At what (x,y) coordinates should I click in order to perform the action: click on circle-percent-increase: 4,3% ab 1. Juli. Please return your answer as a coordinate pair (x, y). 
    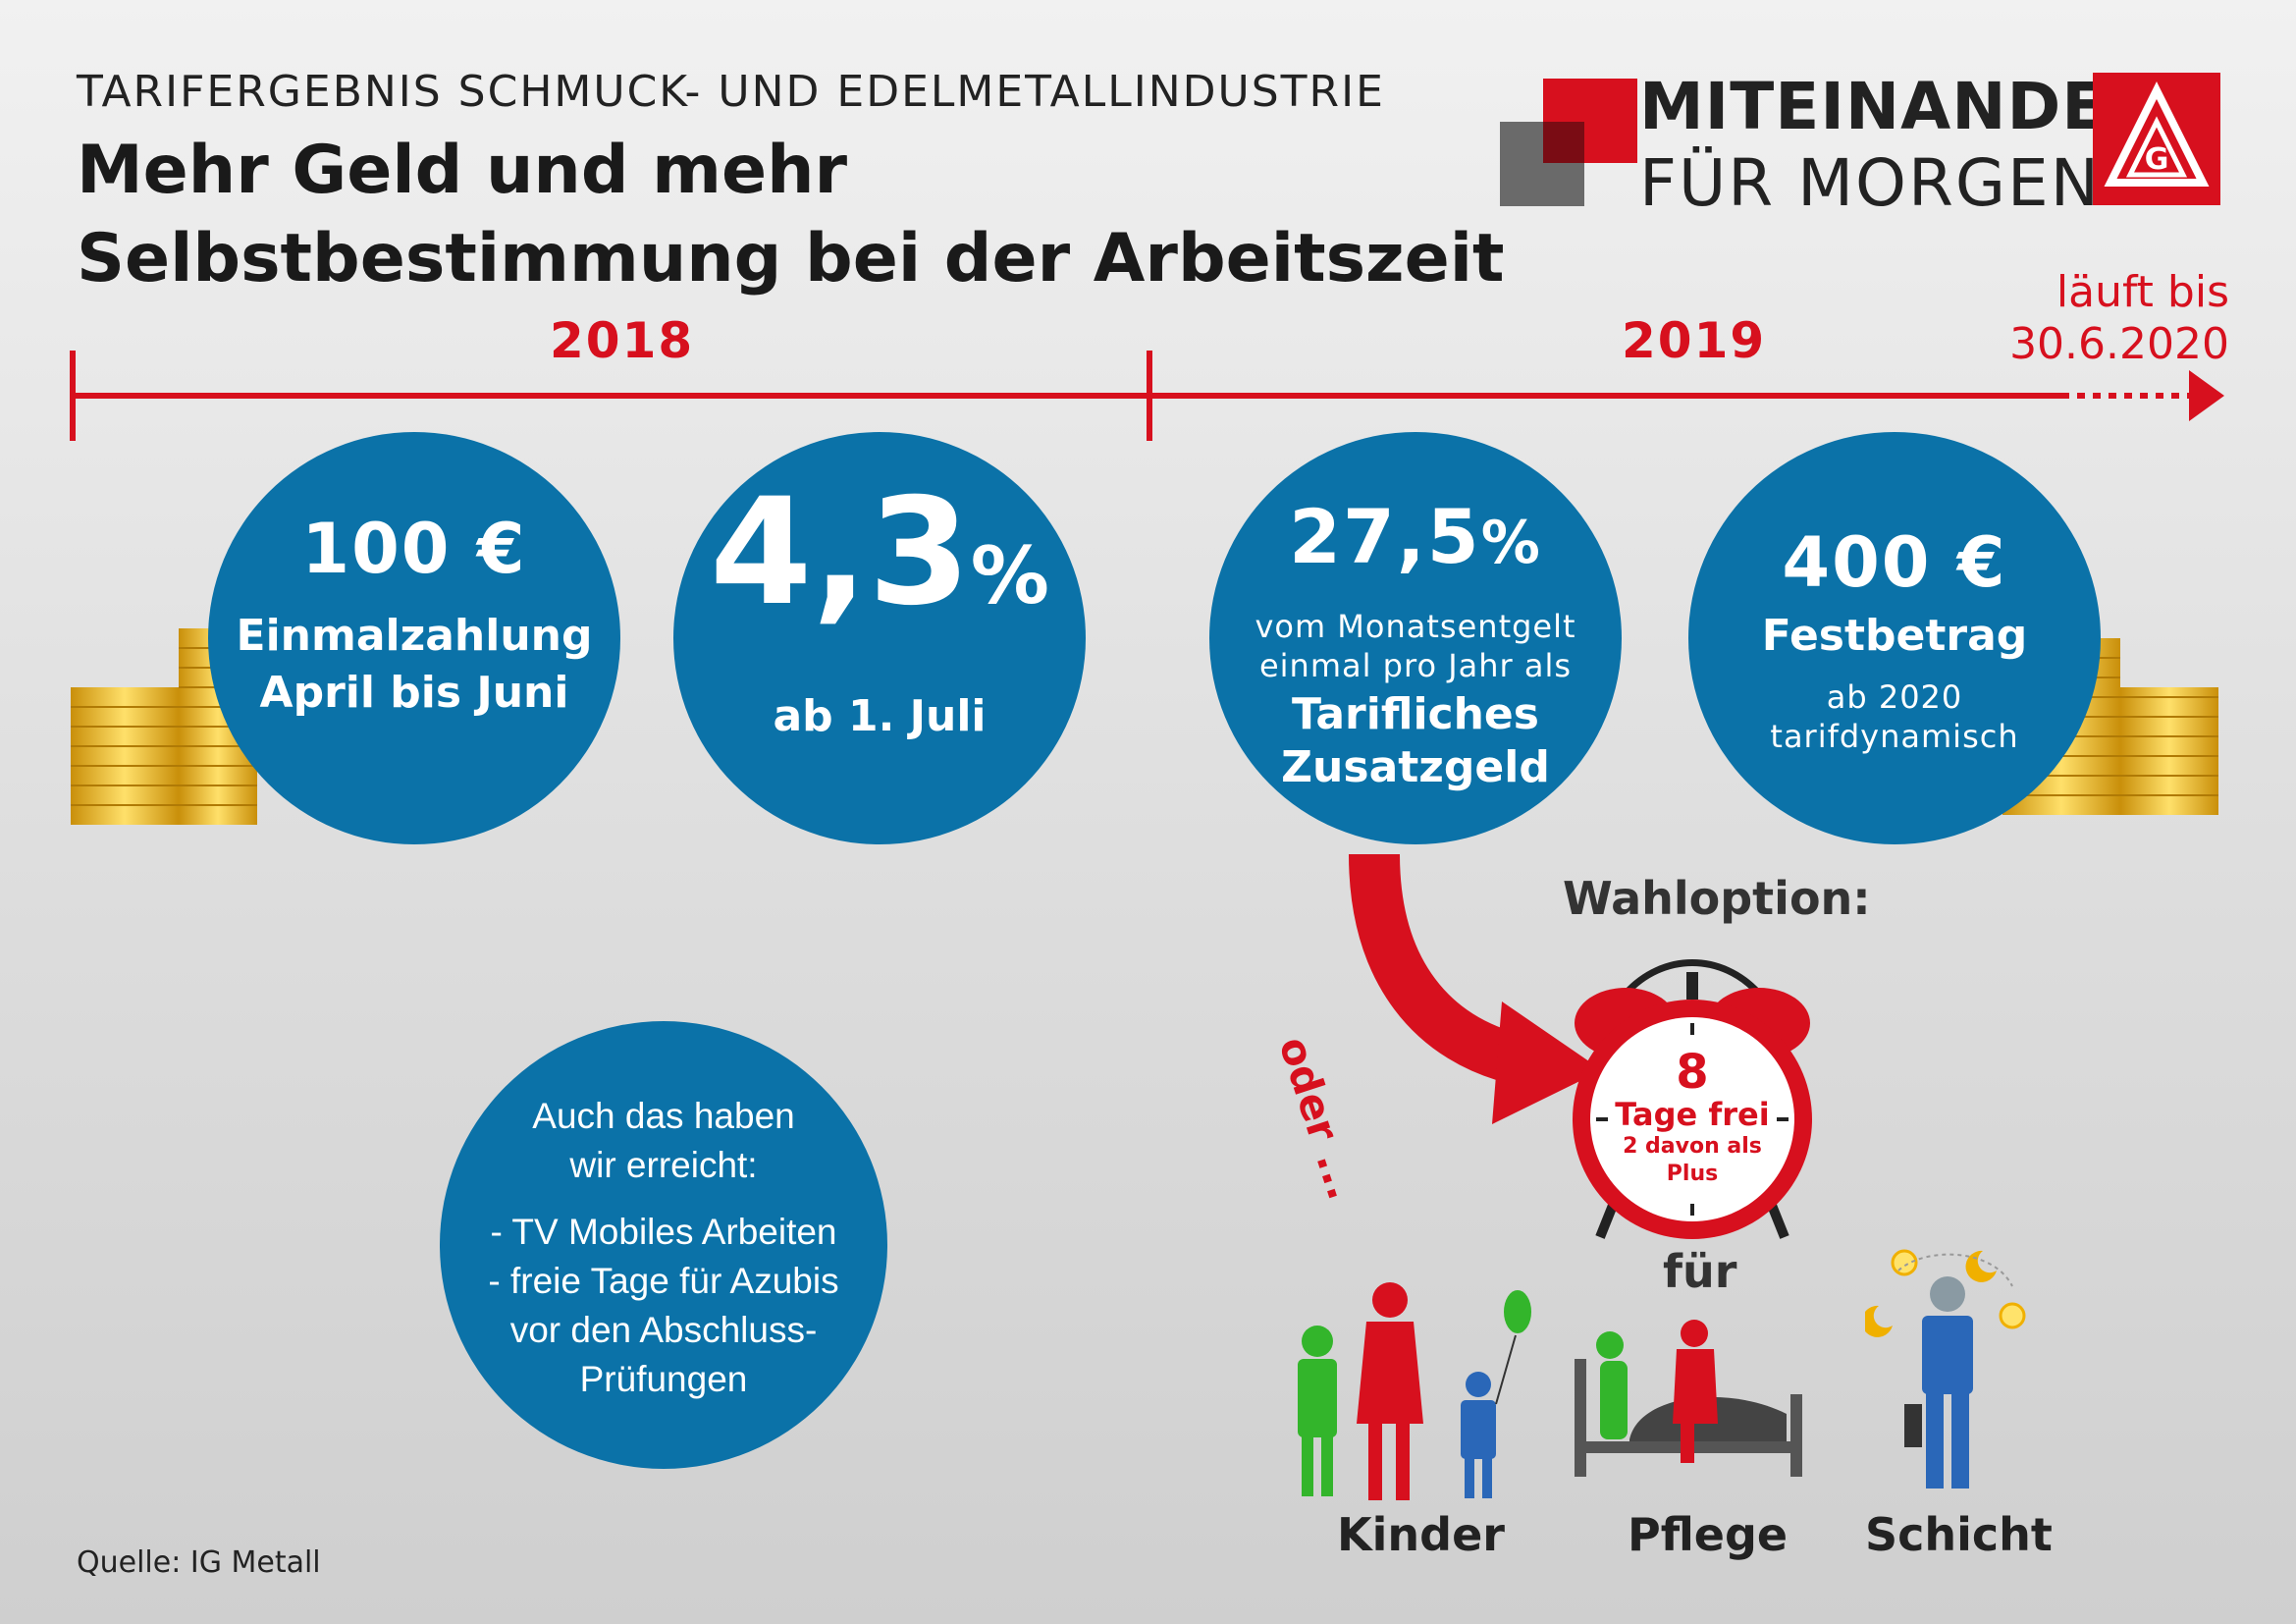
    Looking at the image, I should click on (879, 638).